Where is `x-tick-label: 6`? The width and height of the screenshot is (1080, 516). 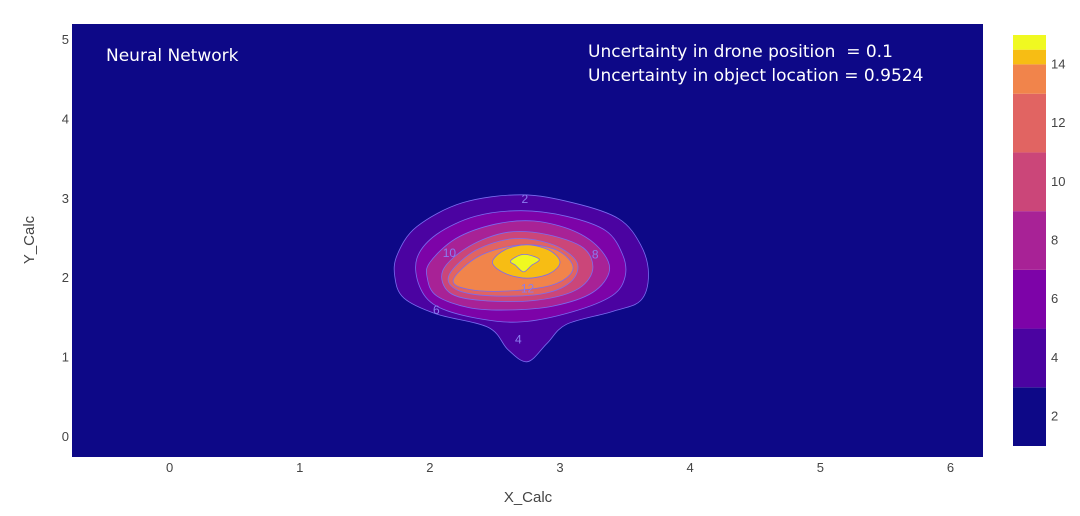
x-tick-label: 6 is located at coordinates (950, 467).